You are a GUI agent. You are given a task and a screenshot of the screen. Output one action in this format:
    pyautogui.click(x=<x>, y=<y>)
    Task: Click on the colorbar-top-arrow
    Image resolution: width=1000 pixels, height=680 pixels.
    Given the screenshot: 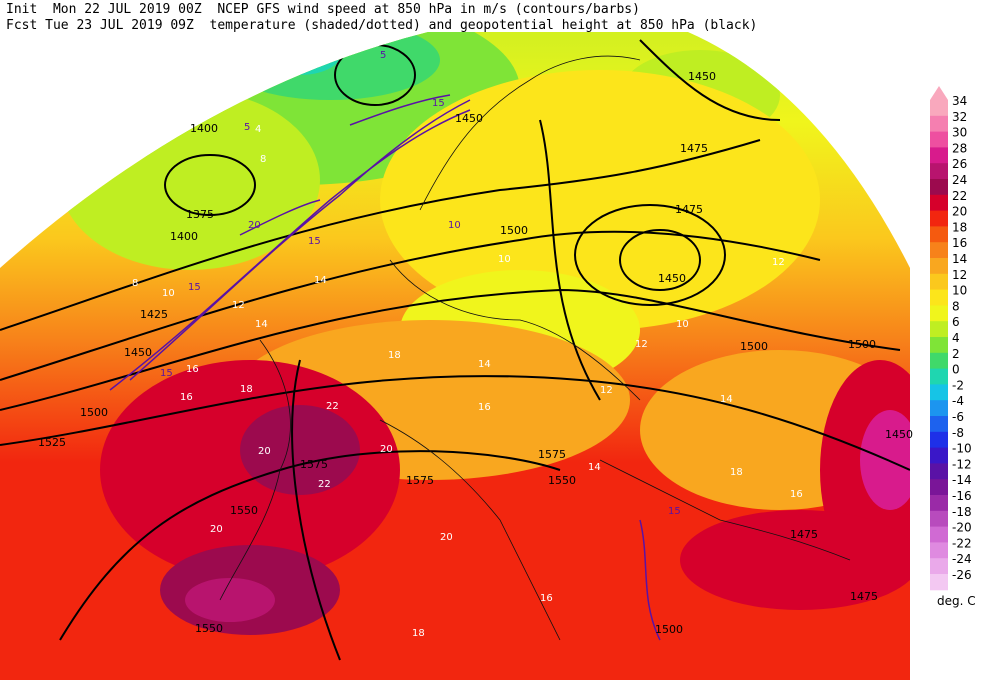 What is the action you would take?
    pyautogui.click(x=939, y=93)
    